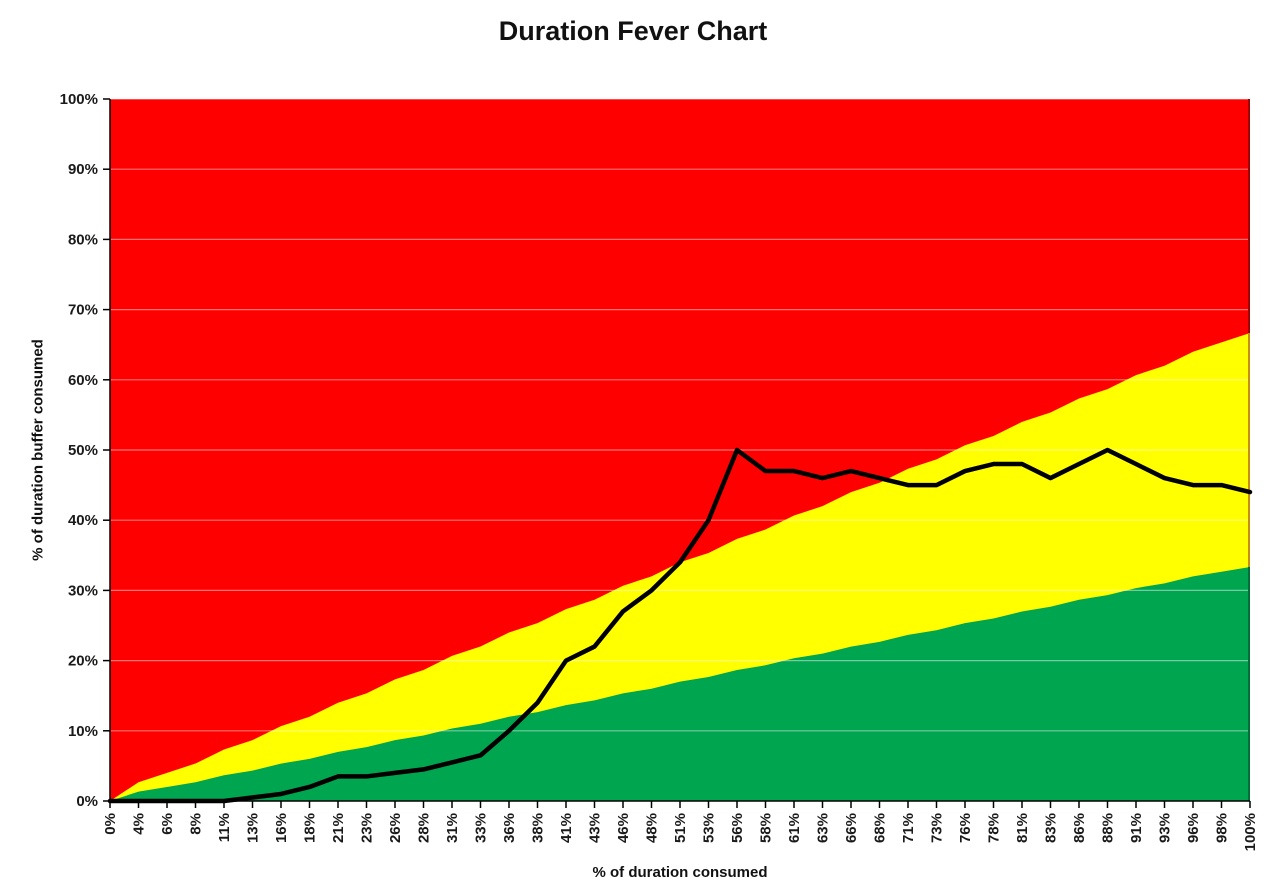 This screenshot has height=896, width=1266. I want to click on x-tick-label: 63%, so click(823, 828).